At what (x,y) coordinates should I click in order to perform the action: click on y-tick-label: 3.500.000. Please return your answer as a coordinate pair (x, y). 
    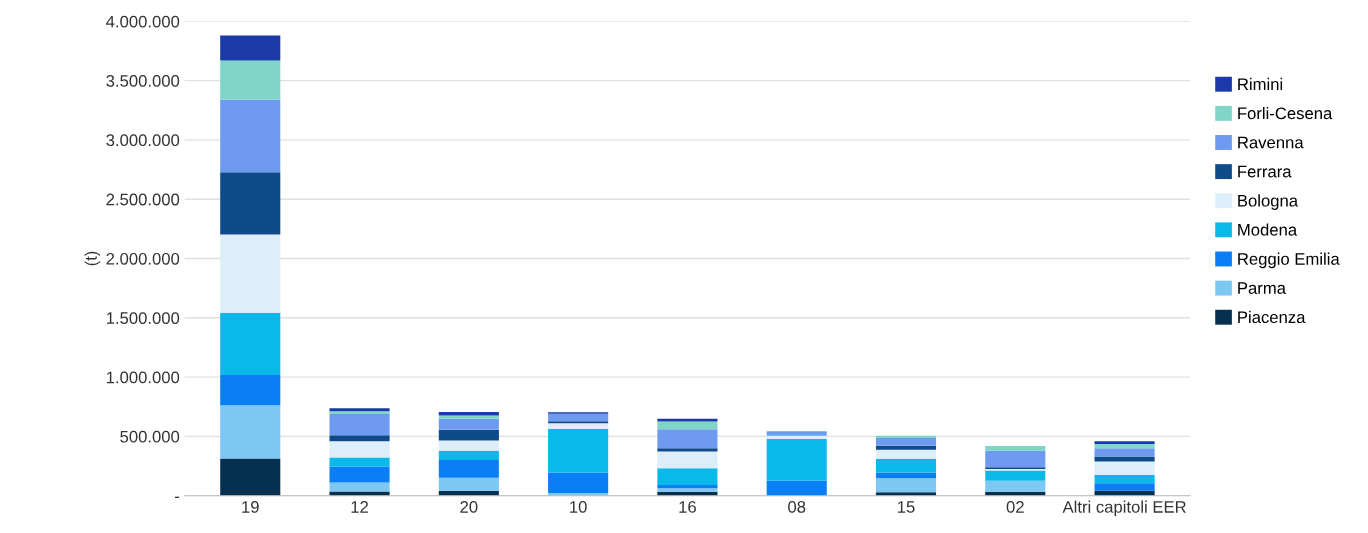
    Looking at the image, I should click on (143, 81).